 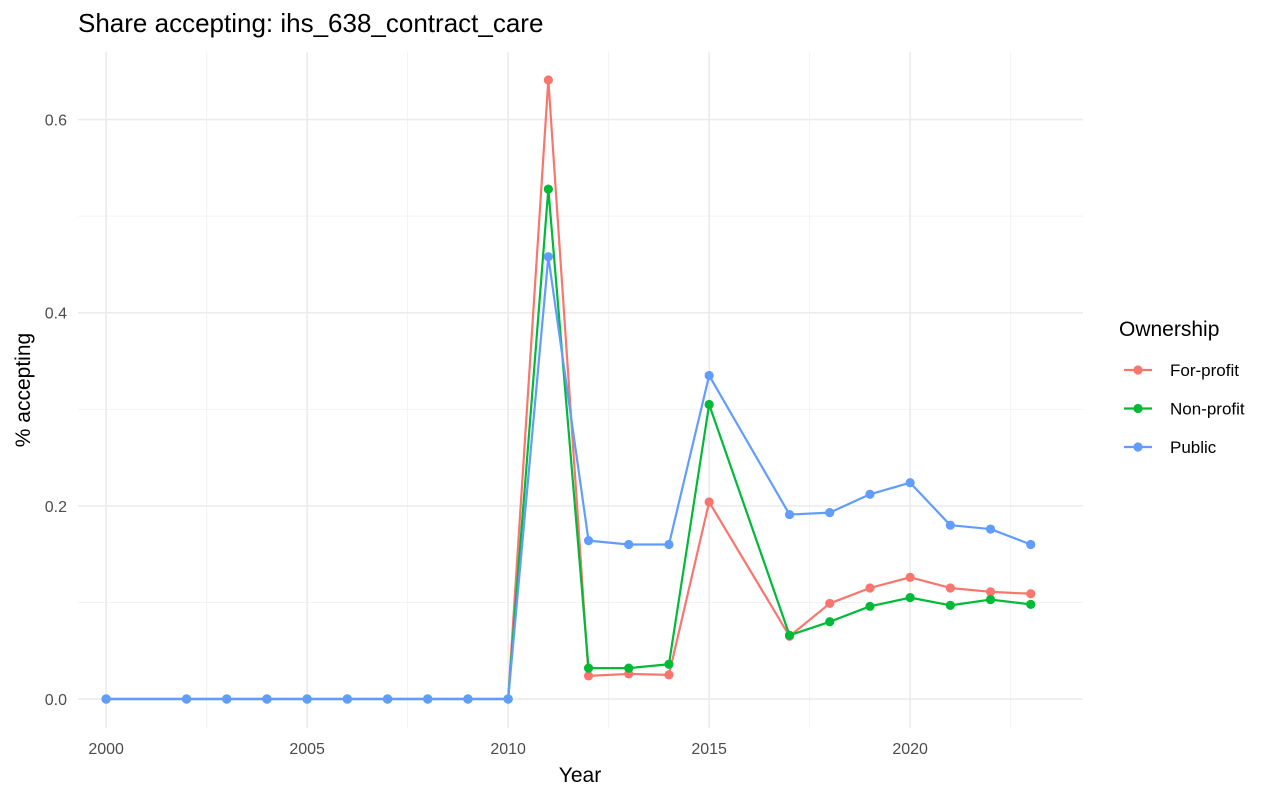 I want to click on chart-title: Share accepting: ihs_638_contract_care, so click(x=310, y=23).